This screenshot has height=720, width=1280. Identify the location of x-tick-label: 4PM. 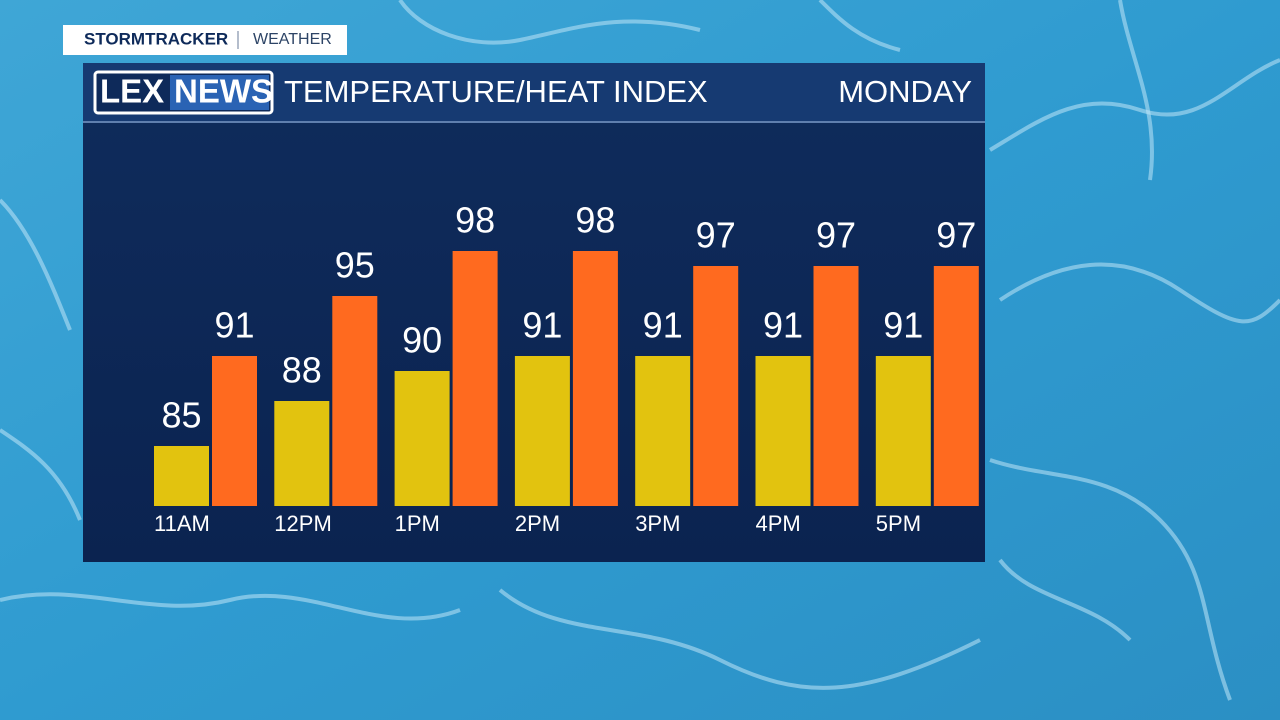
(778, 523).